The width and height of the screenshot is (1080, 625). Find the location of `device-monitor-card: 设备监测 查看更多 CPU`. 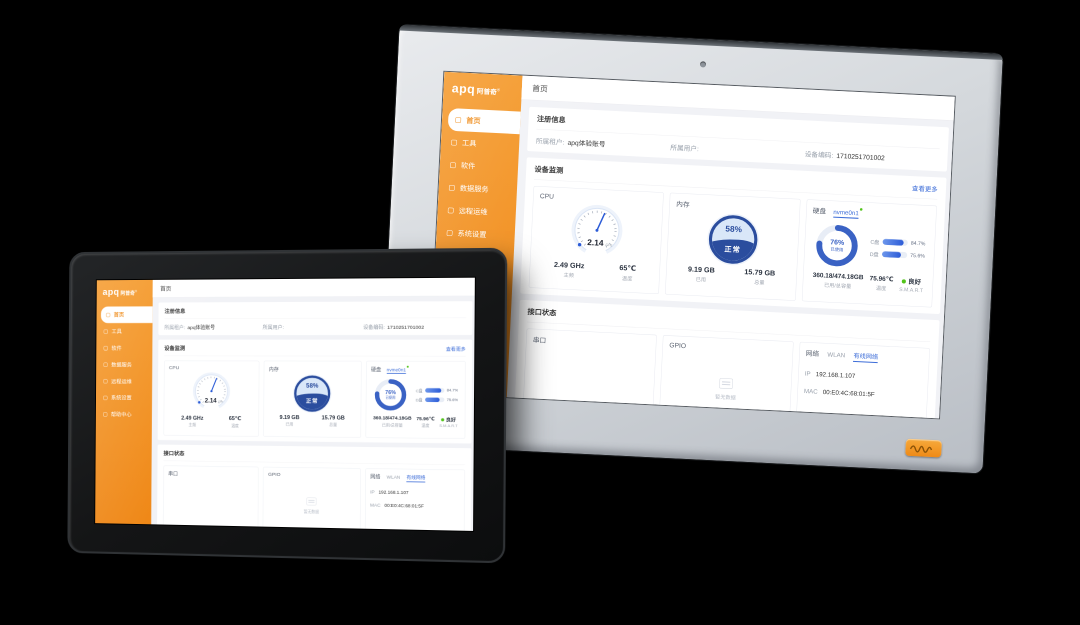

device-monitor-card: 设备监测 查看更多 CPU is located at coordinates (315, 391).